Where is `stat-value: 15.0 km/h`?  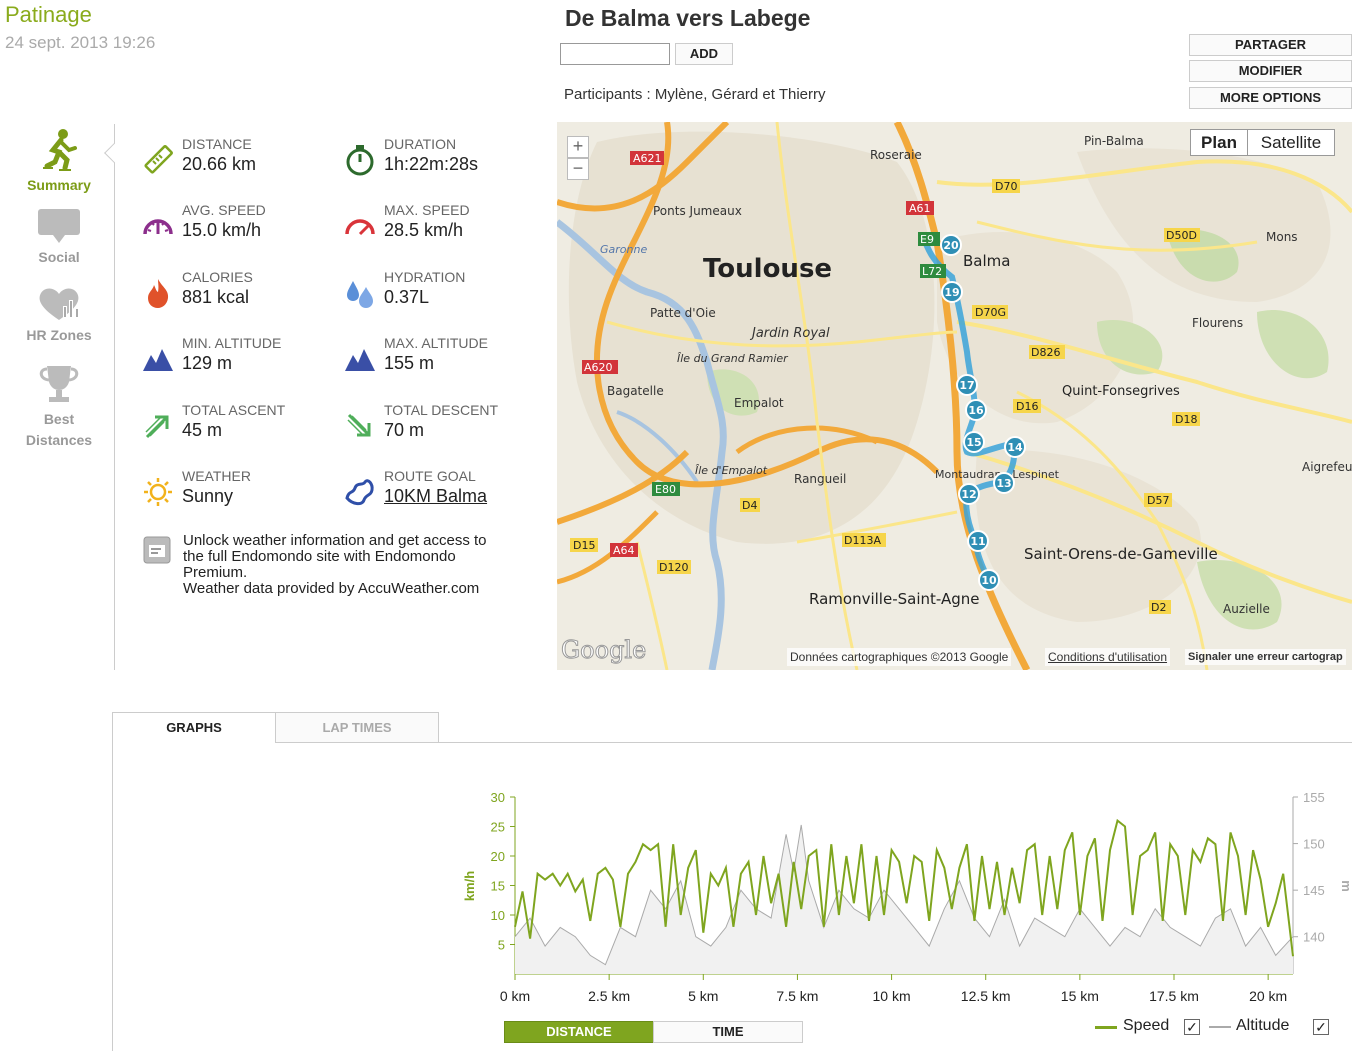
stat-value: 15.0 km/h is located at coordinates (222, 230).